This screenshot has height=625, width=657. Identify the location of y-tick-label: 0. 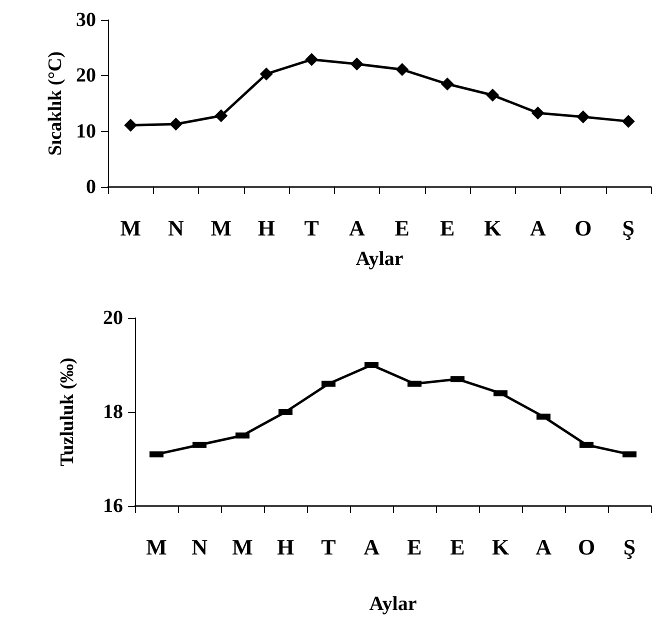
(91, 187).